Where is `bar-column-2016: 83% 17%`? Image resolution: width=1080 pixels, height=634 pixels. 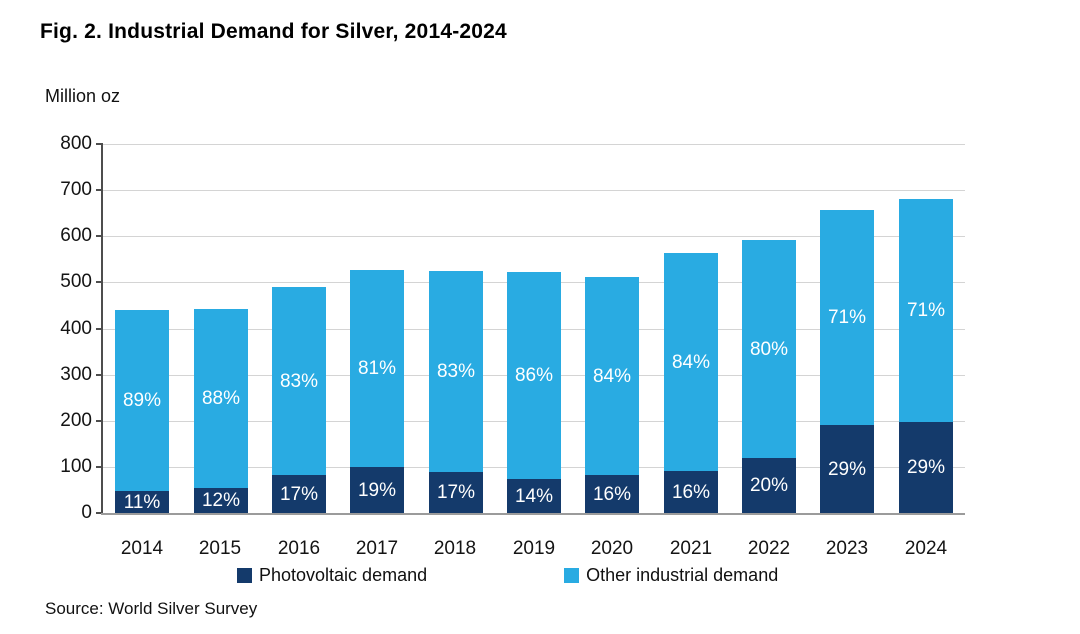
bar-column-2016: 83% 17% is located at coordinates (299, 400).